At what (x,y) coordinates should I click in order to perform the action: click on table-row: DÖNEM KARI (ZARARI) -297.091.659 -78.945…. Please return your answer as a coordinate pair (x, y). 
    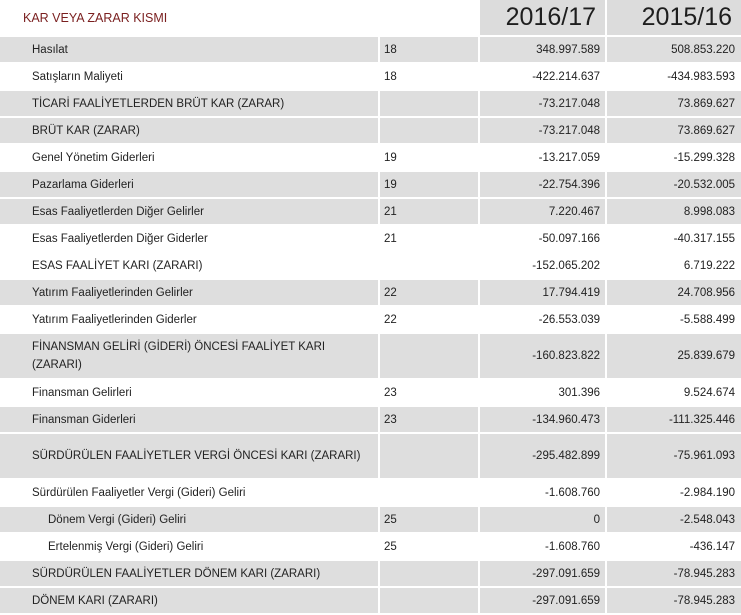
    Looking at the image, I should click on (370, 601).